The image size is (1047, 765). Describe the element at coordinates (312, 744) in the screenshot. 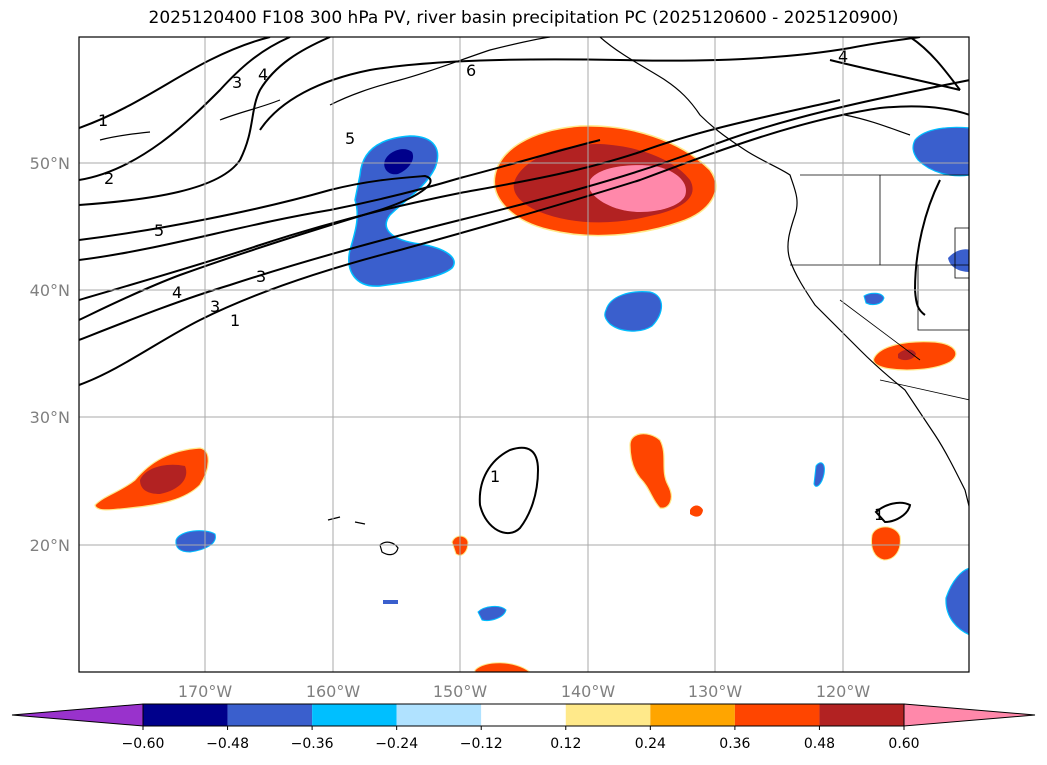

I see `colorbar-tick-label: −0.36` at that location.